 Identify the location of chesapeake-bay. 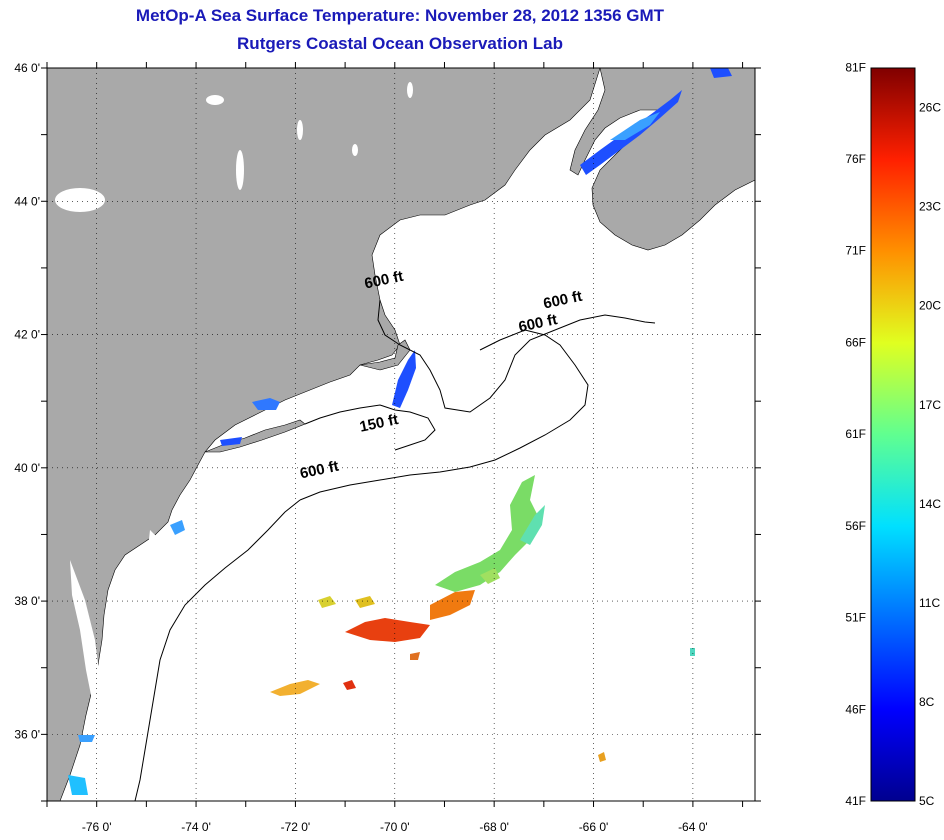
(85, 630).